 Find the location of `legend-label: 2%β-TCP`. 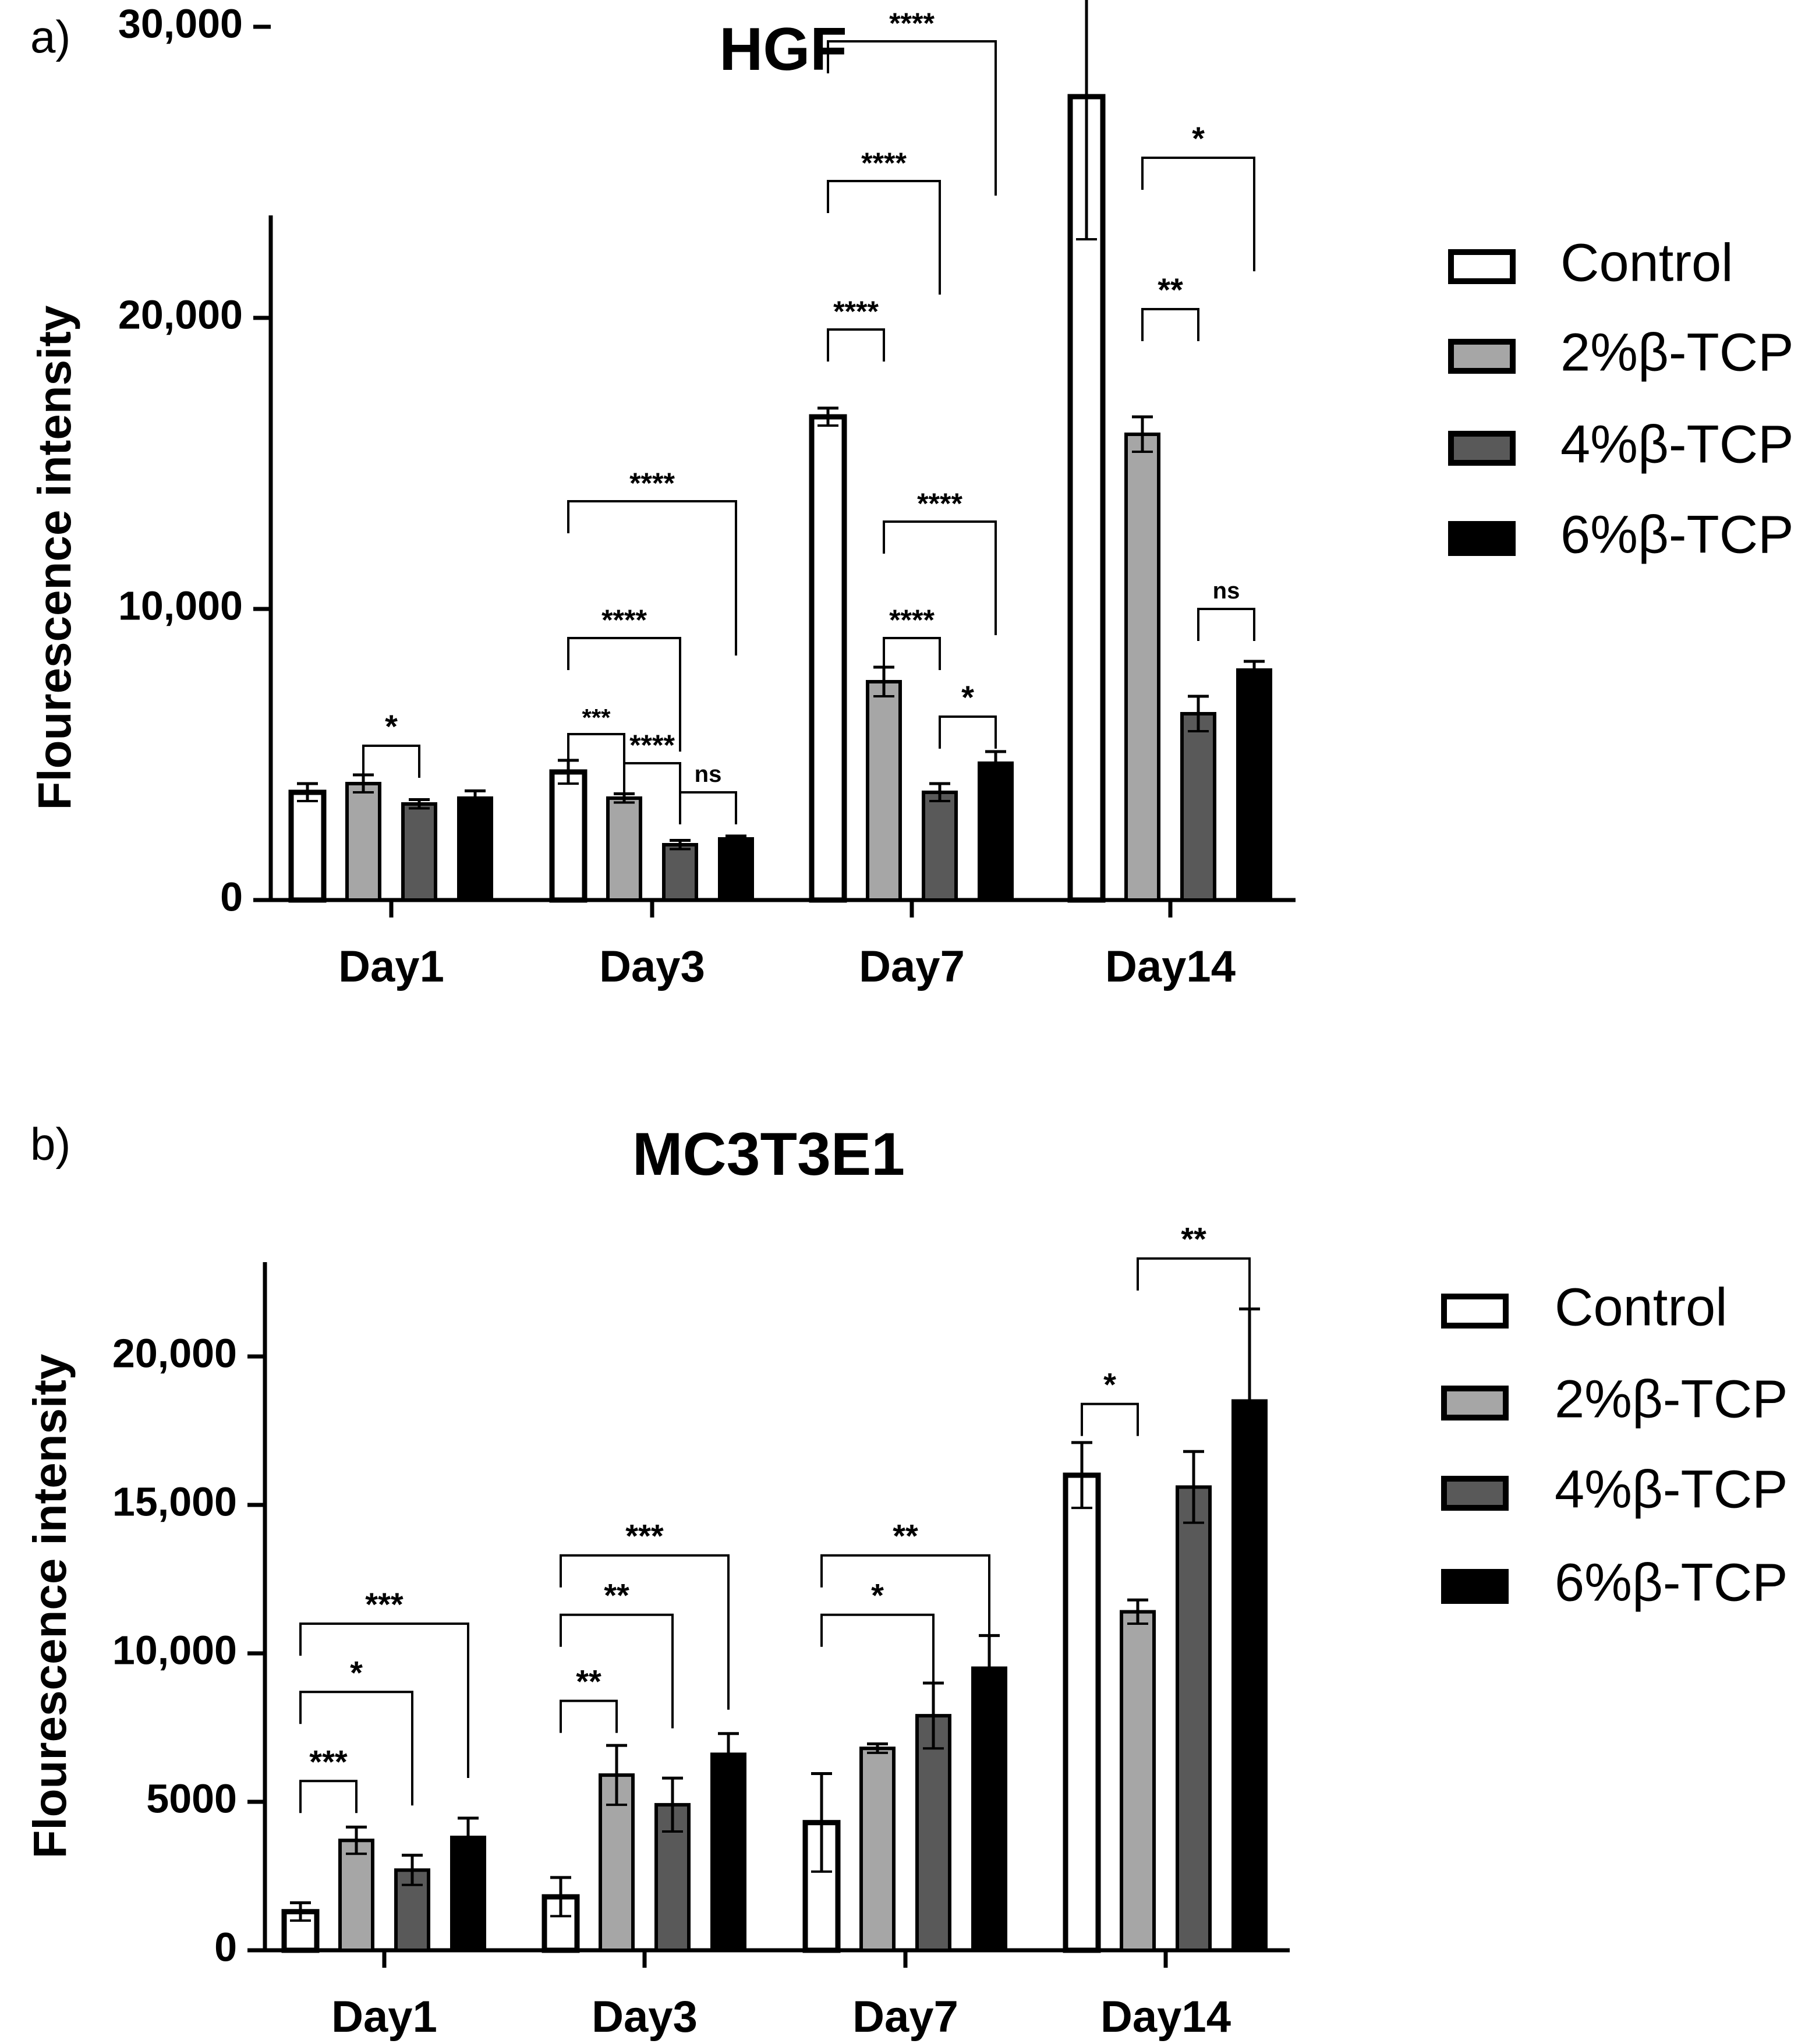

legend-label: 2%β-TCP is located at coordinates (1677, 352).